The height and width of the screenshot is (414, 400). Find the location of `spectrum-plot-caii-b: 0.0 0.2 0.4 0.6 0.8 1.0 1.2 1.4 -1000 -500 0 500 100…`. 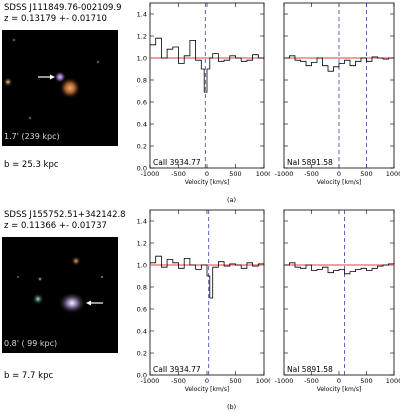

spectrum-plot-caii-b: 0.0 0.2 0.4 0.6 0.8 1.0 1.2 1.4 -1000 -500 0 500 100… is located at coordinates (203, 301).